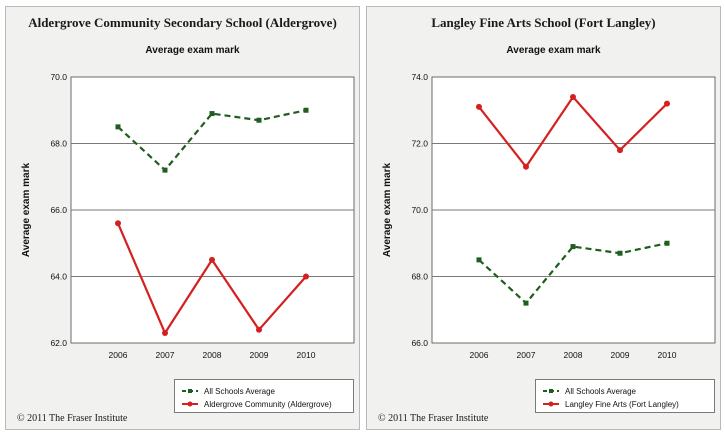  What do you see at coordinates (543, 22) in the screenshot?
I see `chart-title: Langley Fine Arts School (Fort Langley)` at bounding box center [543, 22].